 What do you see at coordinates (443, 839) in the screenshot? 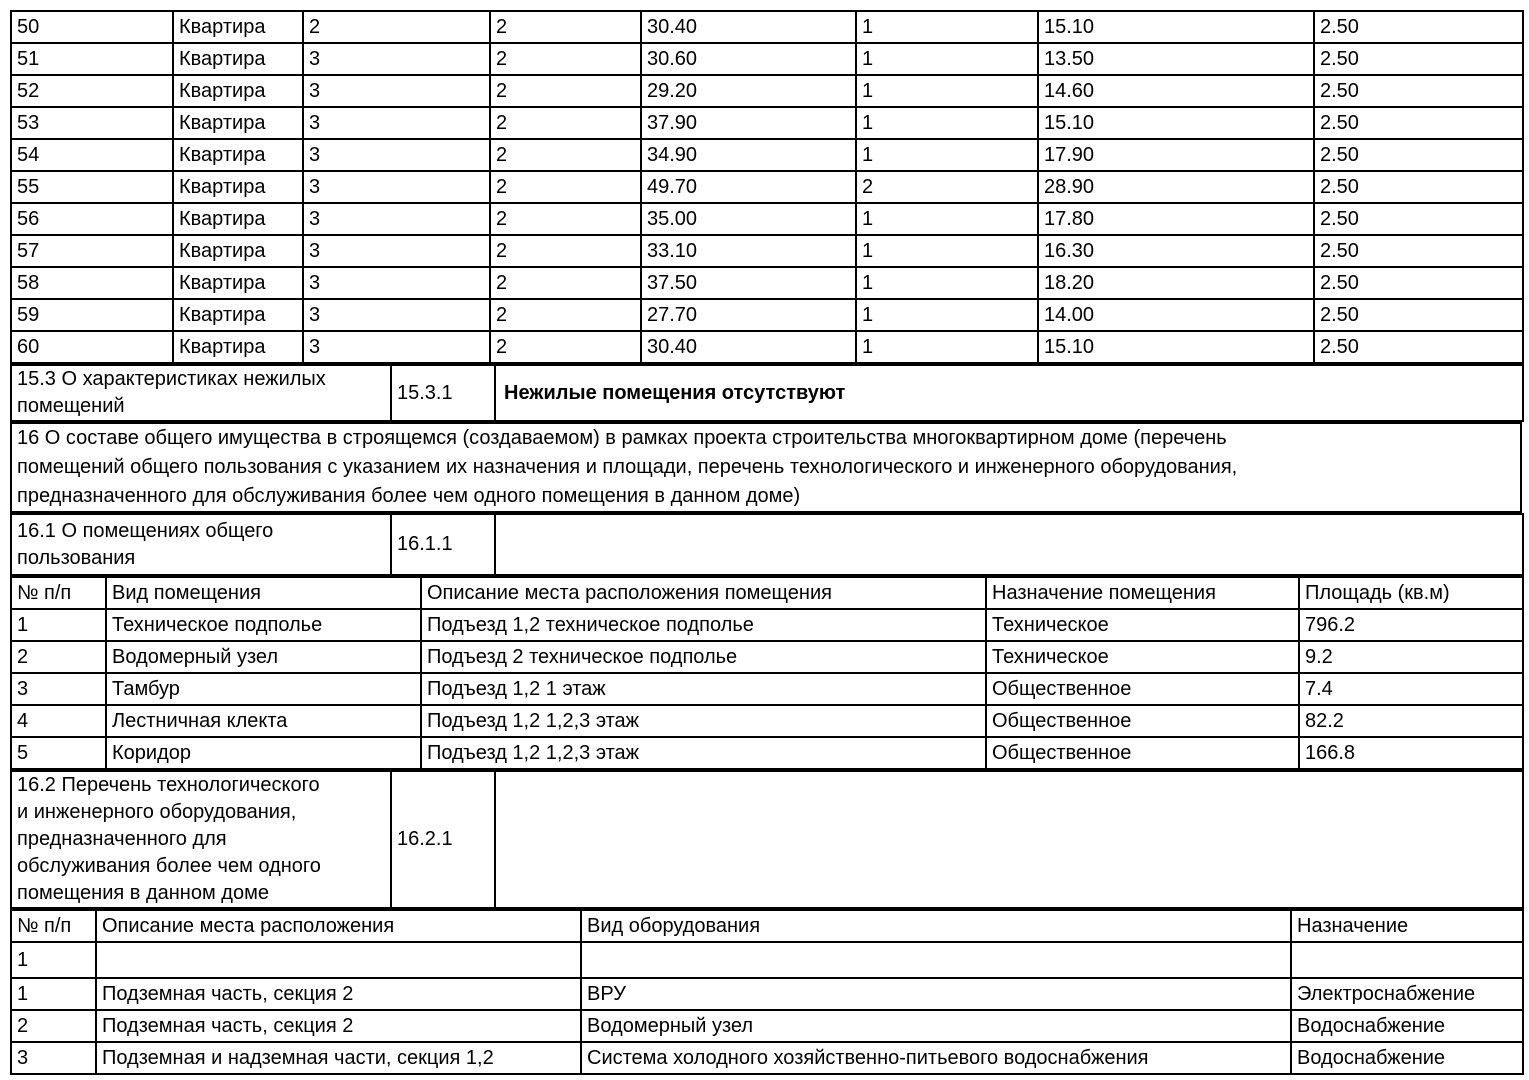
I see `section-16-2-code: 16.2.1` at bounding box center [443, 839].